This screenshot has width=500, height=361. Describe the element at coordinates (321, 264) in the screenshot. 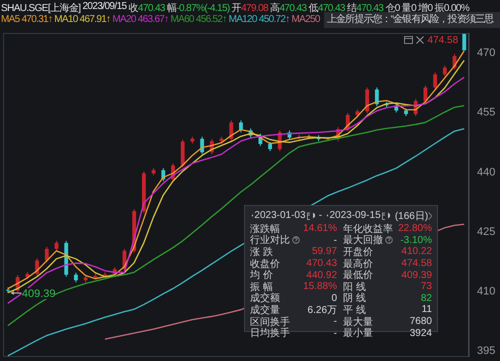

I see `annotation: 470.43` at that location.